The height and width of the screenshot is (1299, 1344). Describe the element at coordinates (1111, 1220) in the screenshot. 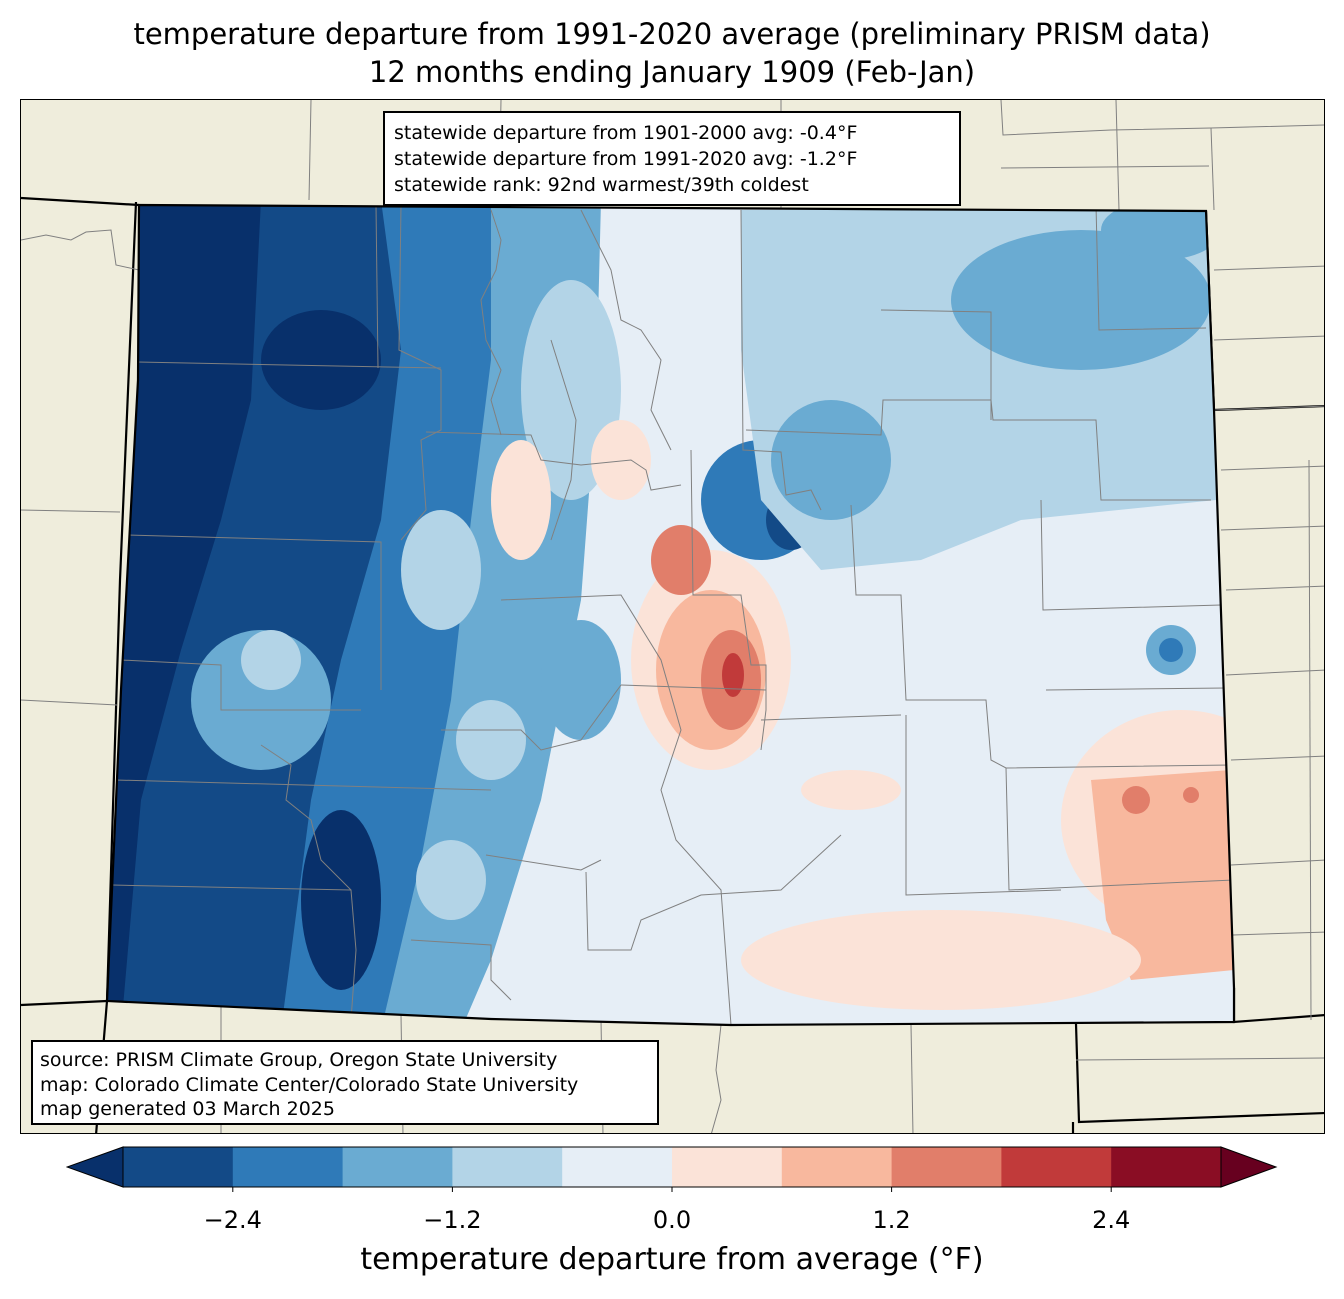

I see `colorbar-tick-label: 2.4` at that location.